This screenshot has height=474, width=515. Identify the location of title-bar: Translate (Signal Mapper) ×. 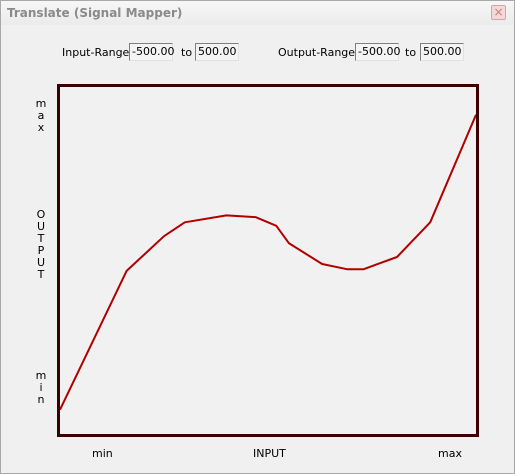
(257, 13).